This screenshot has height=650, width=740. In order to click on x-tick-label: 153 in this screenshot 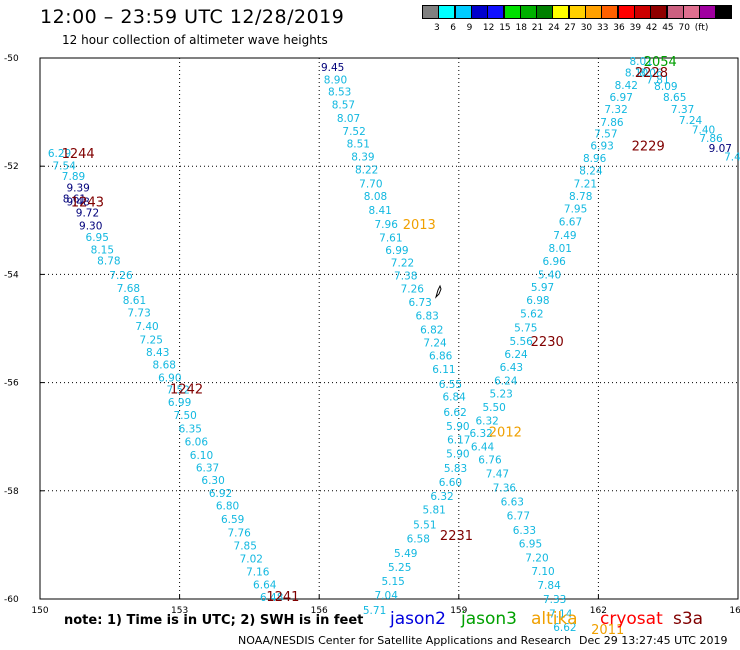, I will do `click(179, 611)`.